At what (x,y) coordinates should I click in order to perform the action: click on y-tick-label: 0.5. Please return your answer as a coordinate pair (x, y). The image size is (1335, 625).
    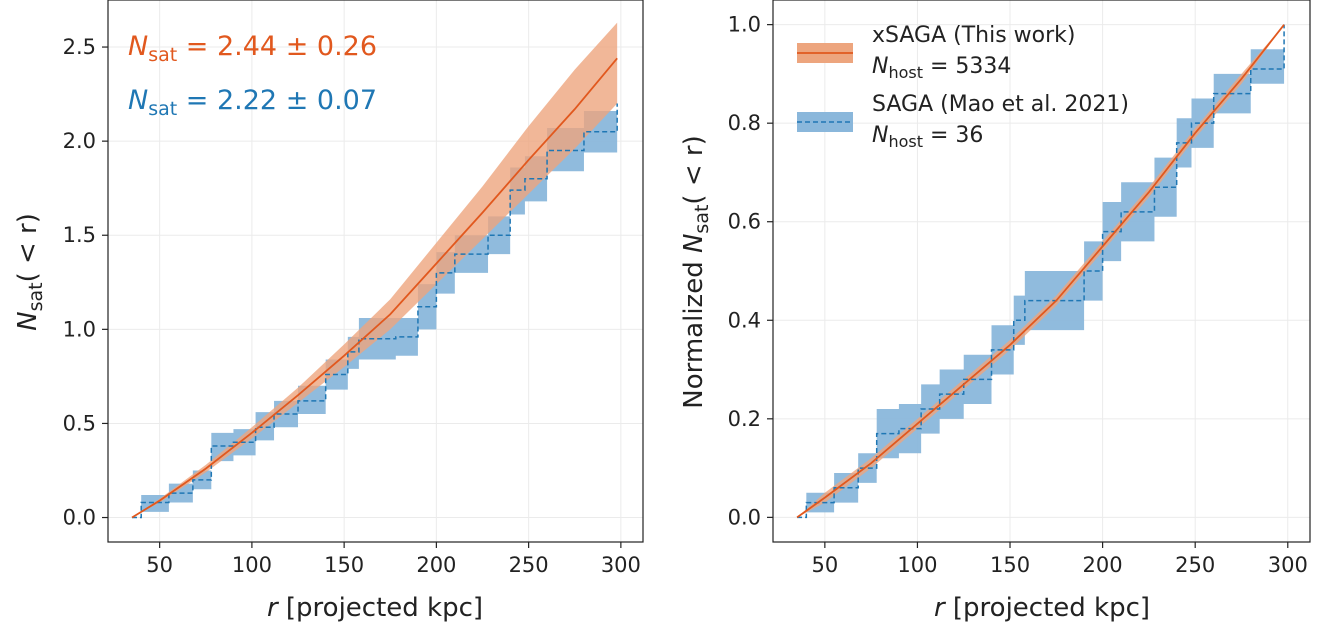
    Looking at the image, I should click on (79, 423).